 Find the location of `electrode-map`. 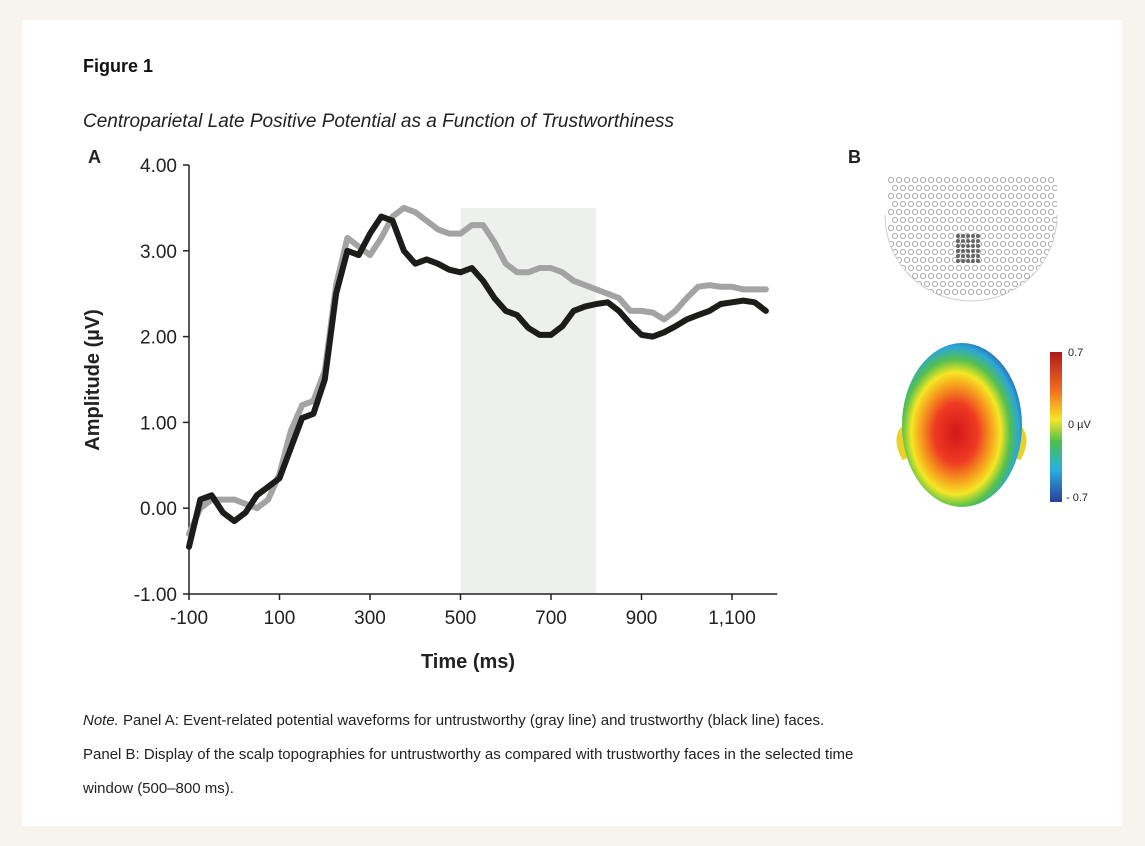

electrode-map is located at coordinates (972, 235).